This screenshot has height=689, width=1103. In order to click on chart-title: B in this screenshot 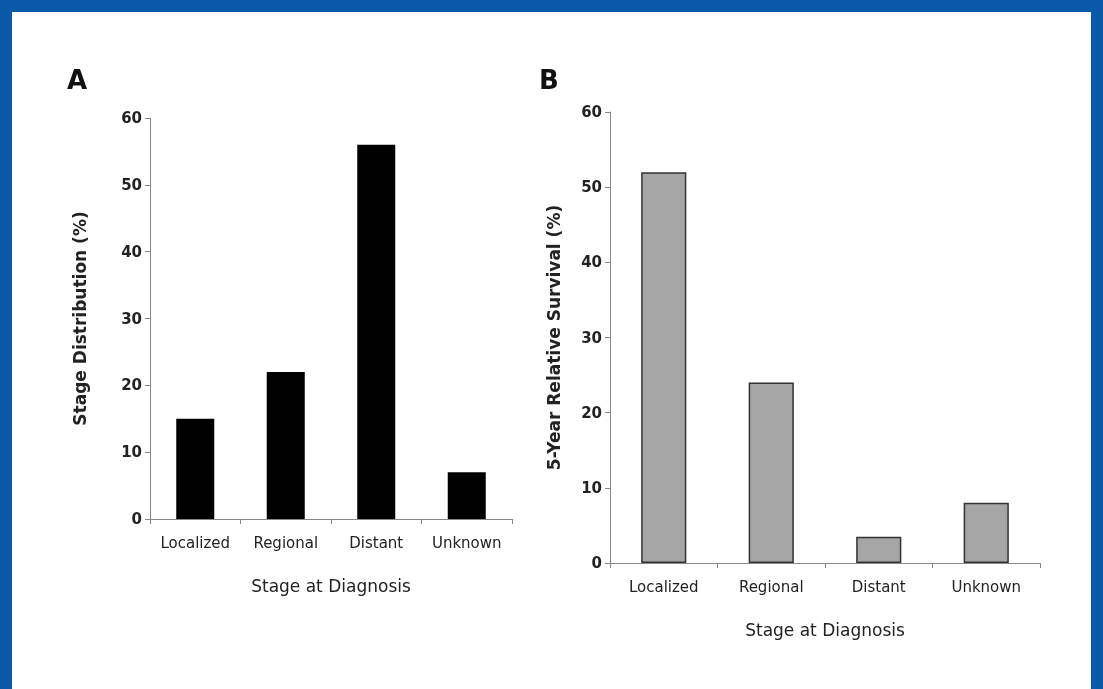, I will do `click(549, 80)`.